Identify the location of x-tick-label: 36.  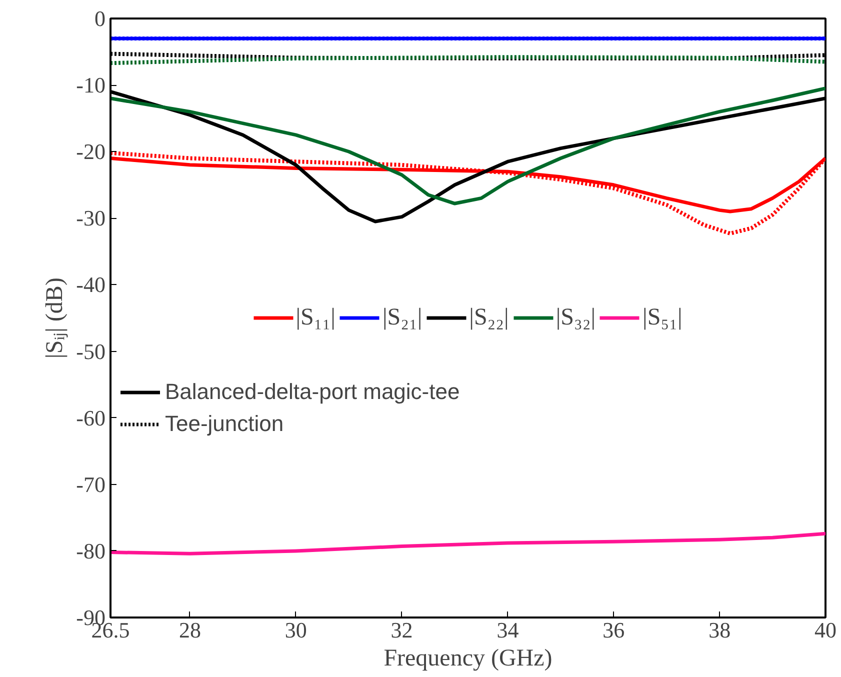
(613, 630).